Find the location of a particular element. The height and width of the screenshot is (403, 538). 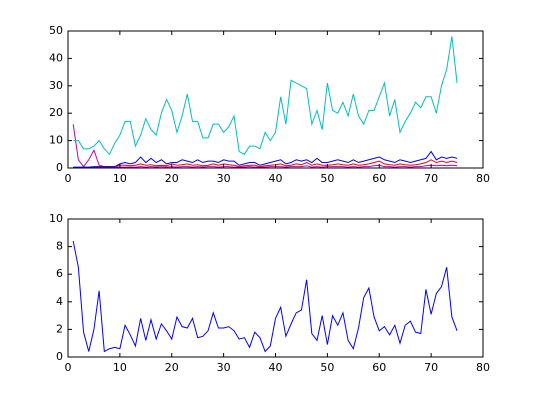

y-tick-label: 4 is located at coordinates (59, 301).